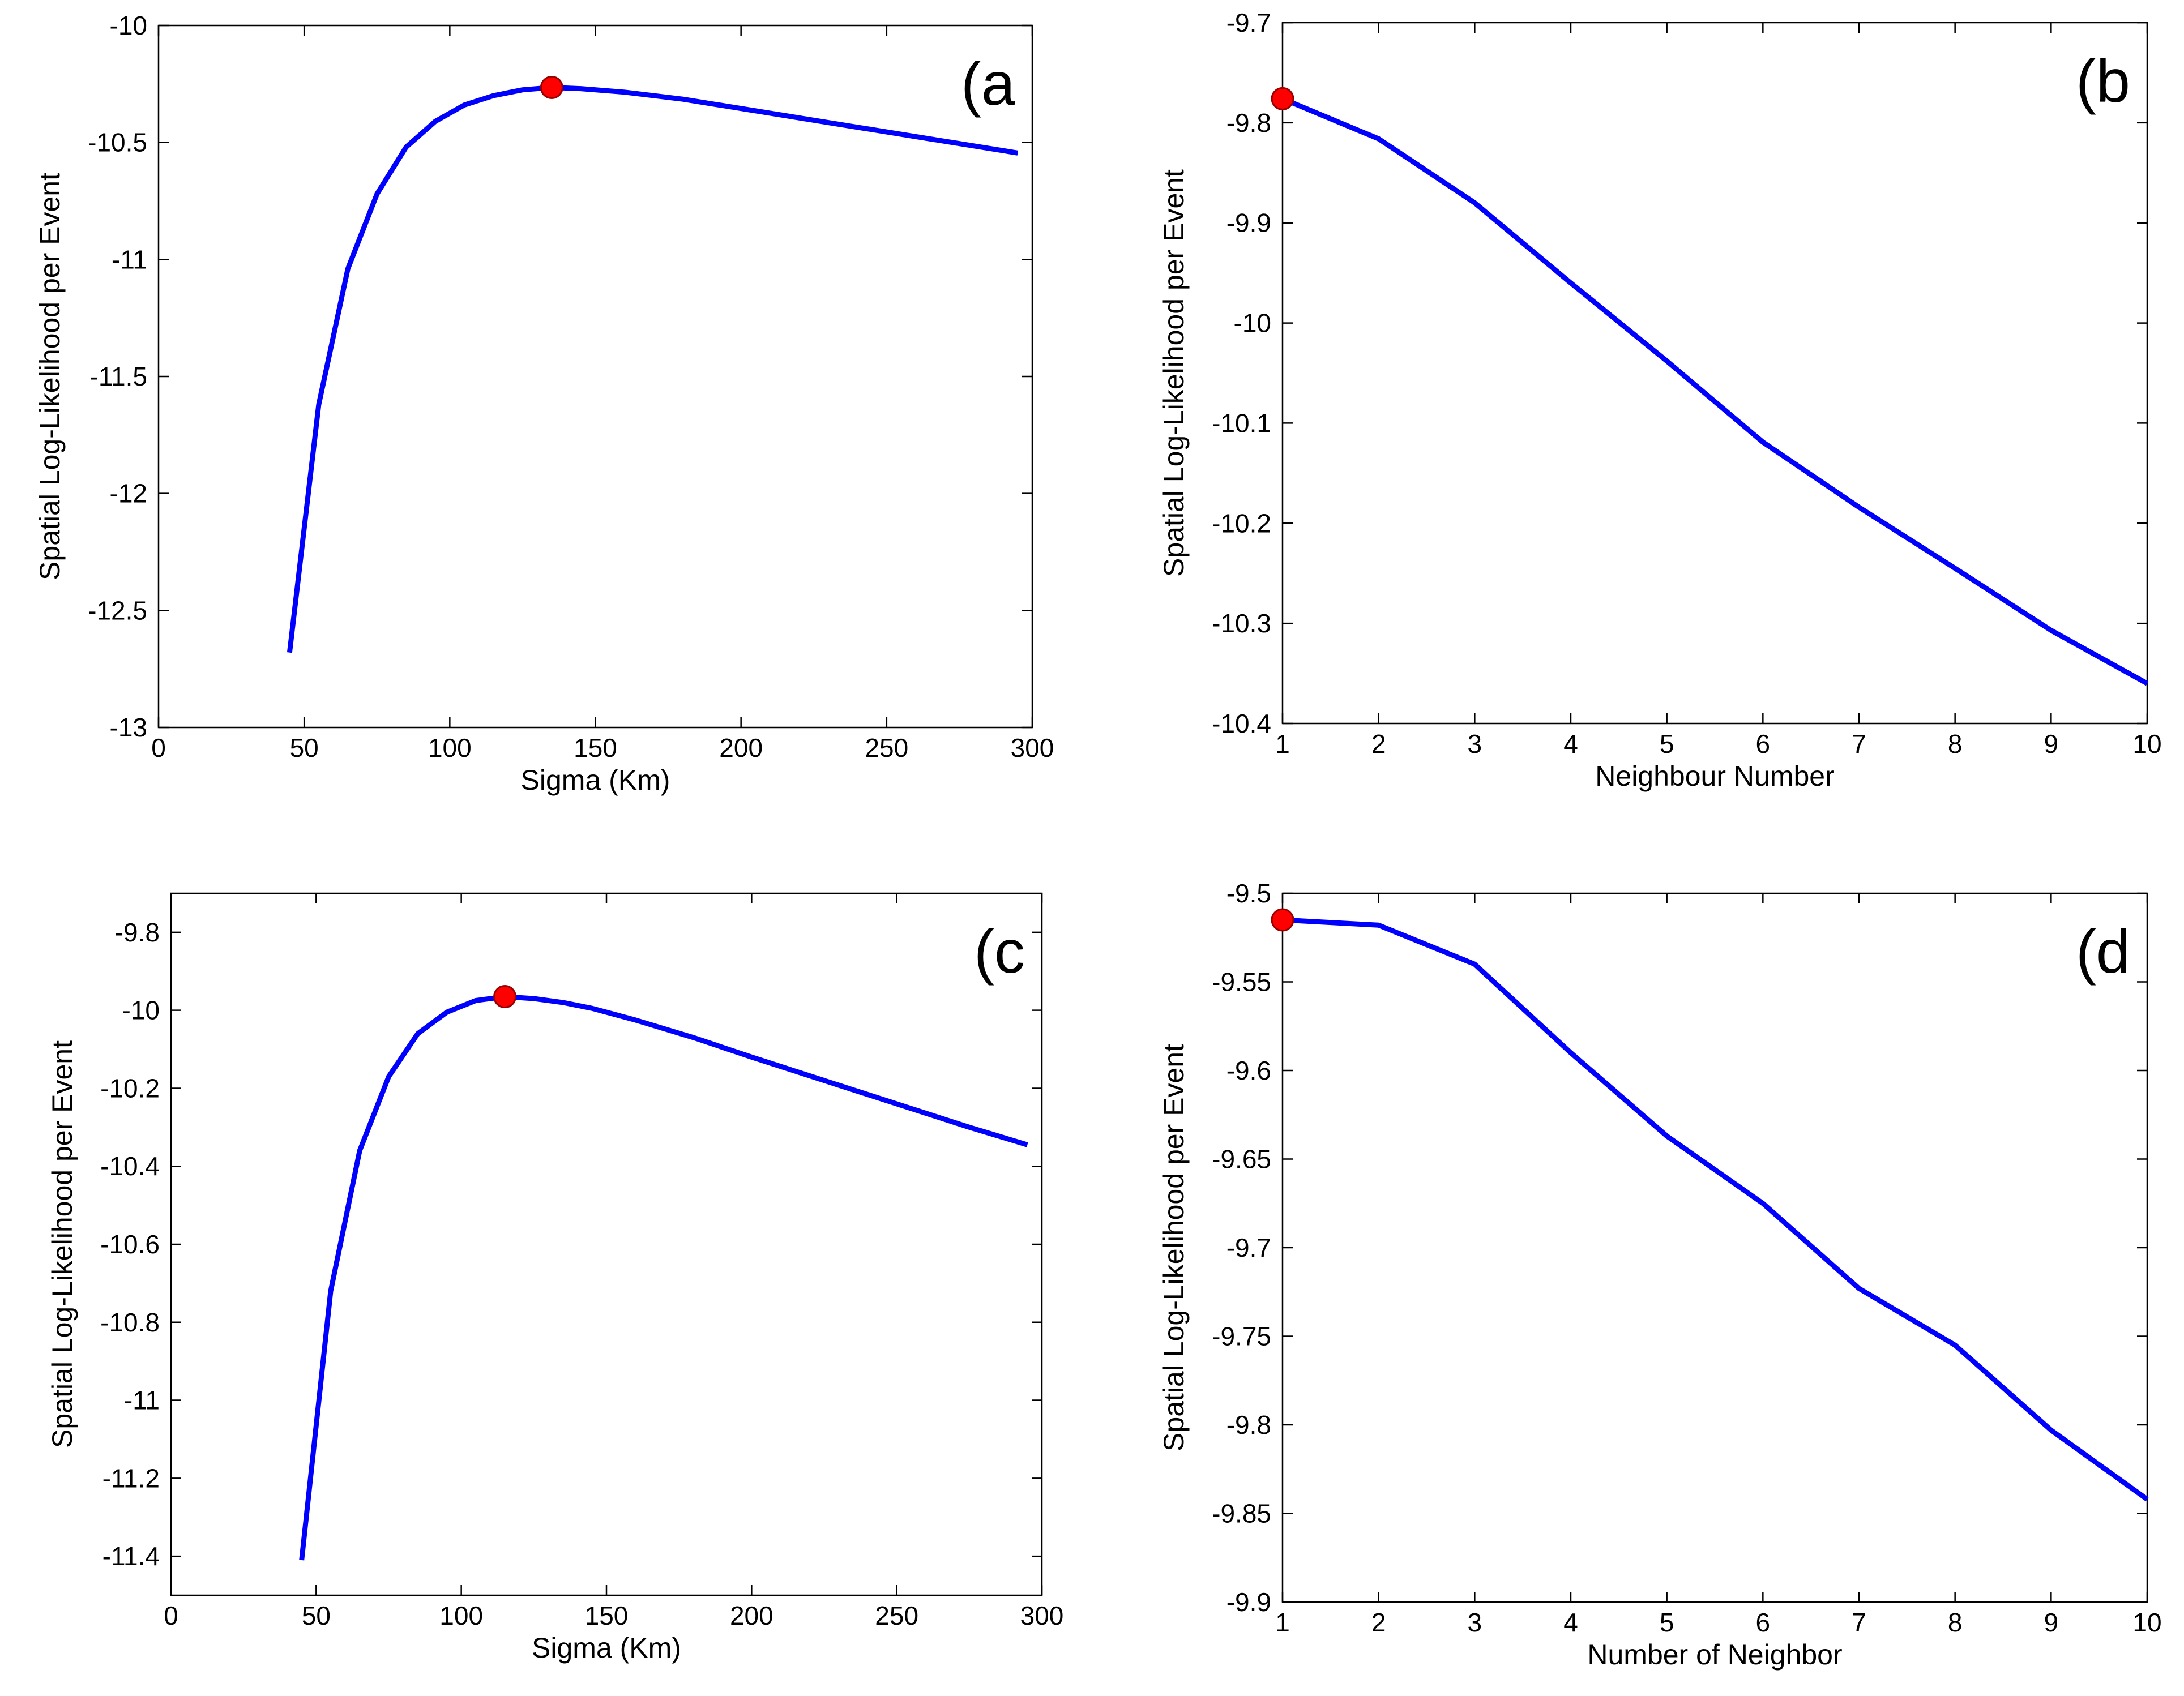 The height and width of the screenshot is (1696, 2184). What do you see at coordinates (130, 1323) in the screenshot?
I see `y-tick-label: -10.8` at bounding box center [130, 1323].